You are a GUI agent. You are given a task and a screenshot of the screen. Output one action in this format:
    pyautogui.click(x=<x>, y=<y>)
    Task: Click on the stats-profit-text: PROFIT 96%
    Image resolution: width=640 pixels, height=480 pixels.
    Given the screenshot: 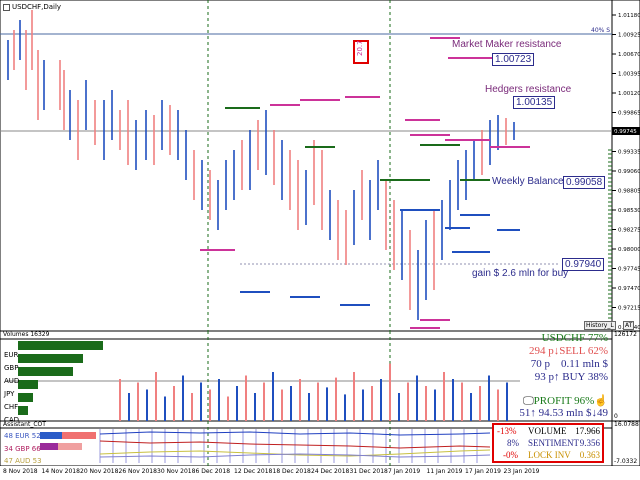 What is the action you would take?
    pyautogui.click(x=564, y=401)
    